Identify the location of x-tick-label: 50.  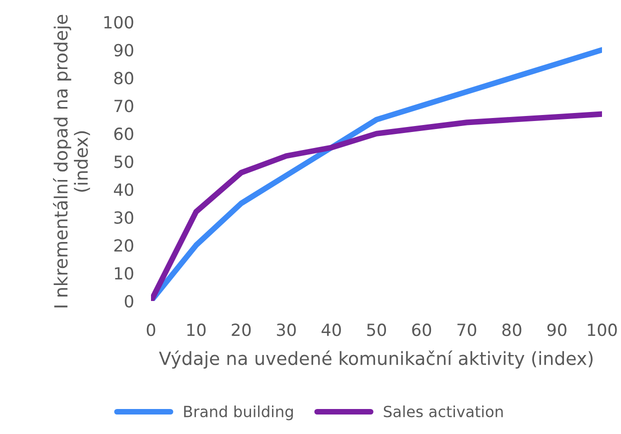
(376, 330).